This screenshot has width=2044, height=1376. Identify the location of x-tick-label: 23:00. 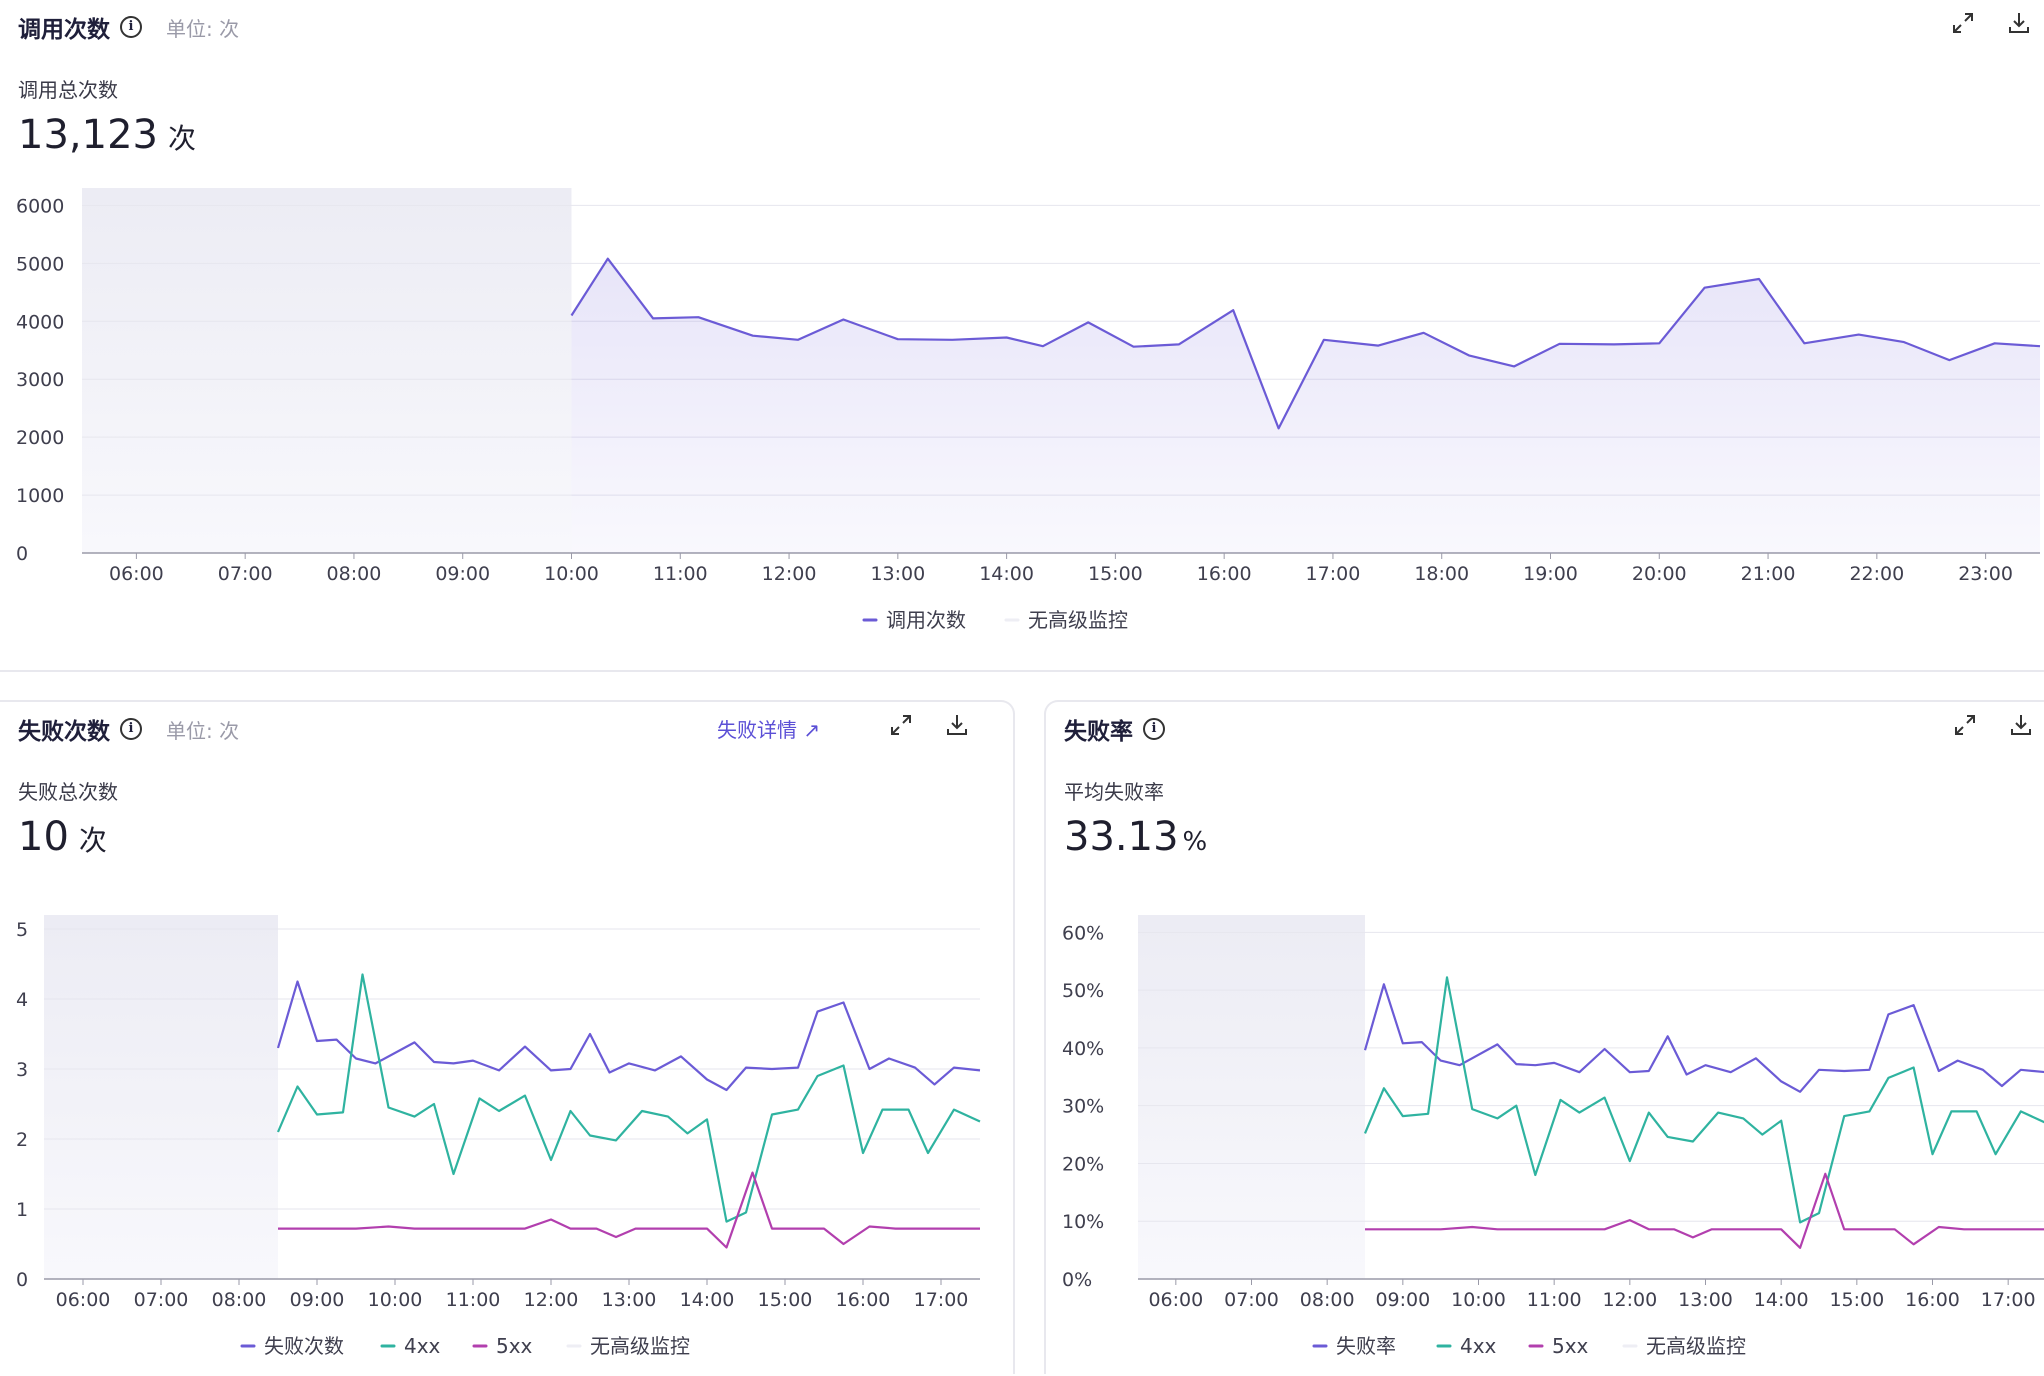
(1985, 574).